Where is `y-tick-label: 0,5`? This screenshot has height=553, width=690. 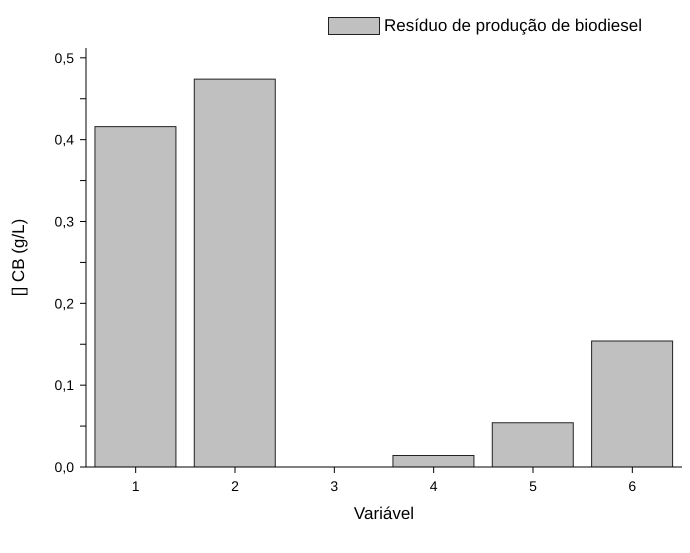
y-tick-label: 0,5 is located at coordinates (64, 58).